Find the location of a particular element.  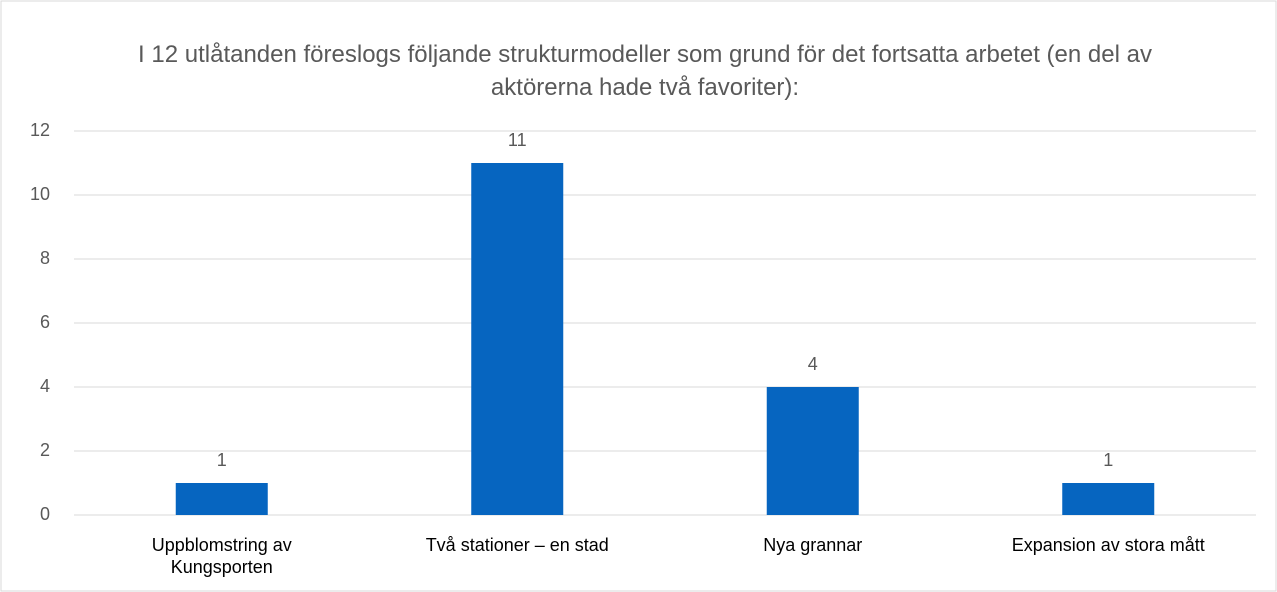

x-tick-label: Nya grannar is located at coordinates (813, 545).